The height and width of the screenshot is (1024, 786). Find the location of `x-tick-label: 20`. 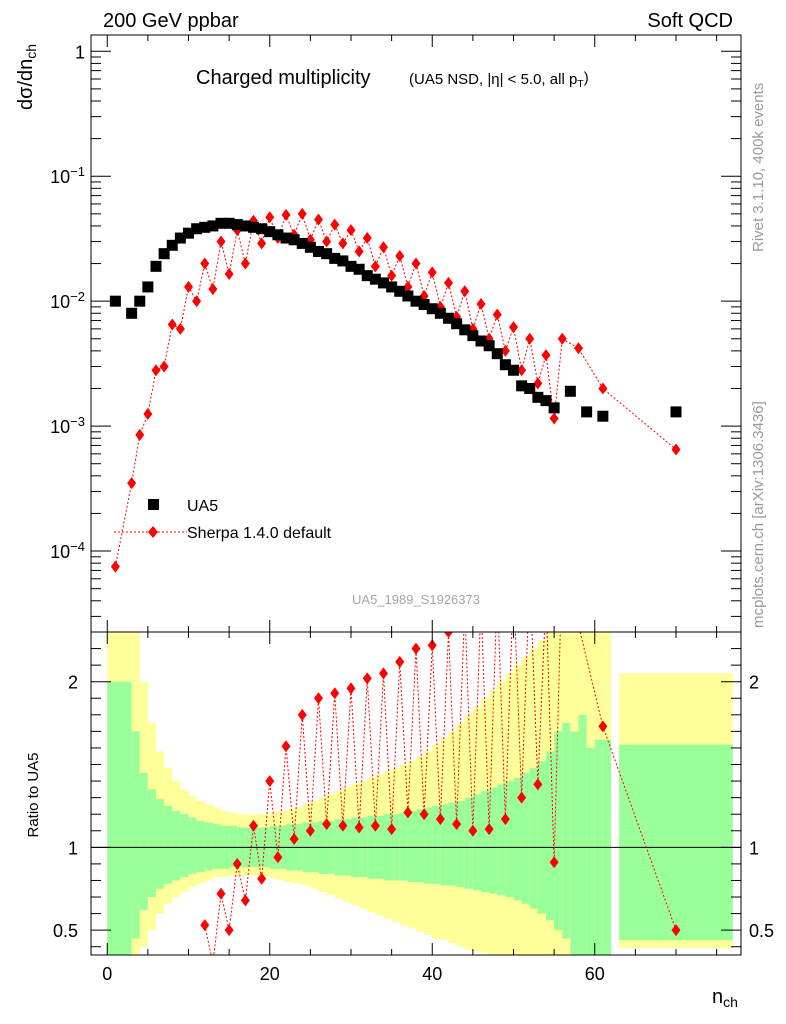

x-tick-label: 20 is located at coordinates (270, 974).